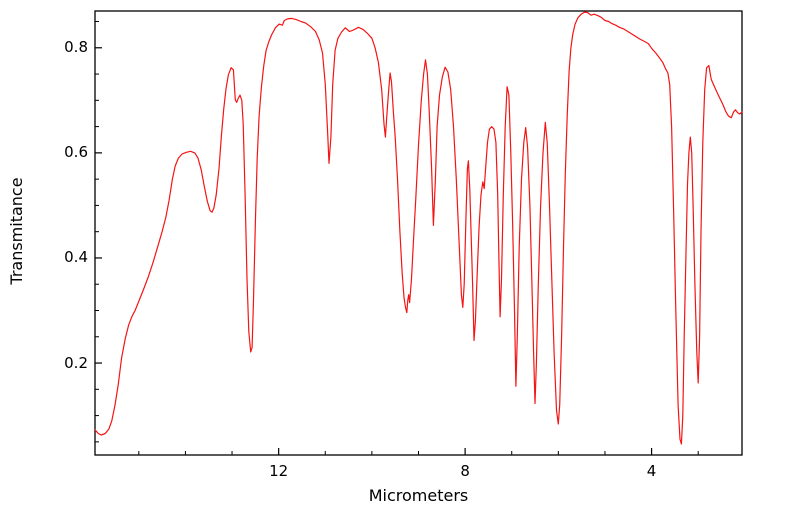 This screenshot has width=799, height=516. Describe the element at coordinates (16, 231) in the screenshot. I see `y-axis-title: Transmitance` at that location.